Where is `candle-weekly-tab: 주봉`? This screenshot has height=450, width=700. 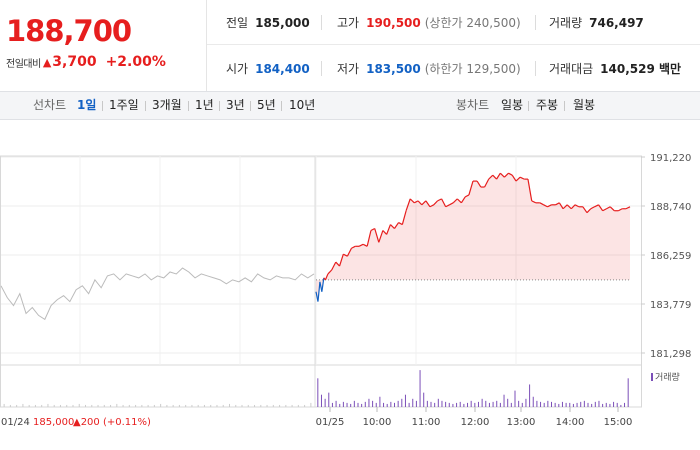 candle-weekly-tab: 주봉 is located at coordinates (547, 105).